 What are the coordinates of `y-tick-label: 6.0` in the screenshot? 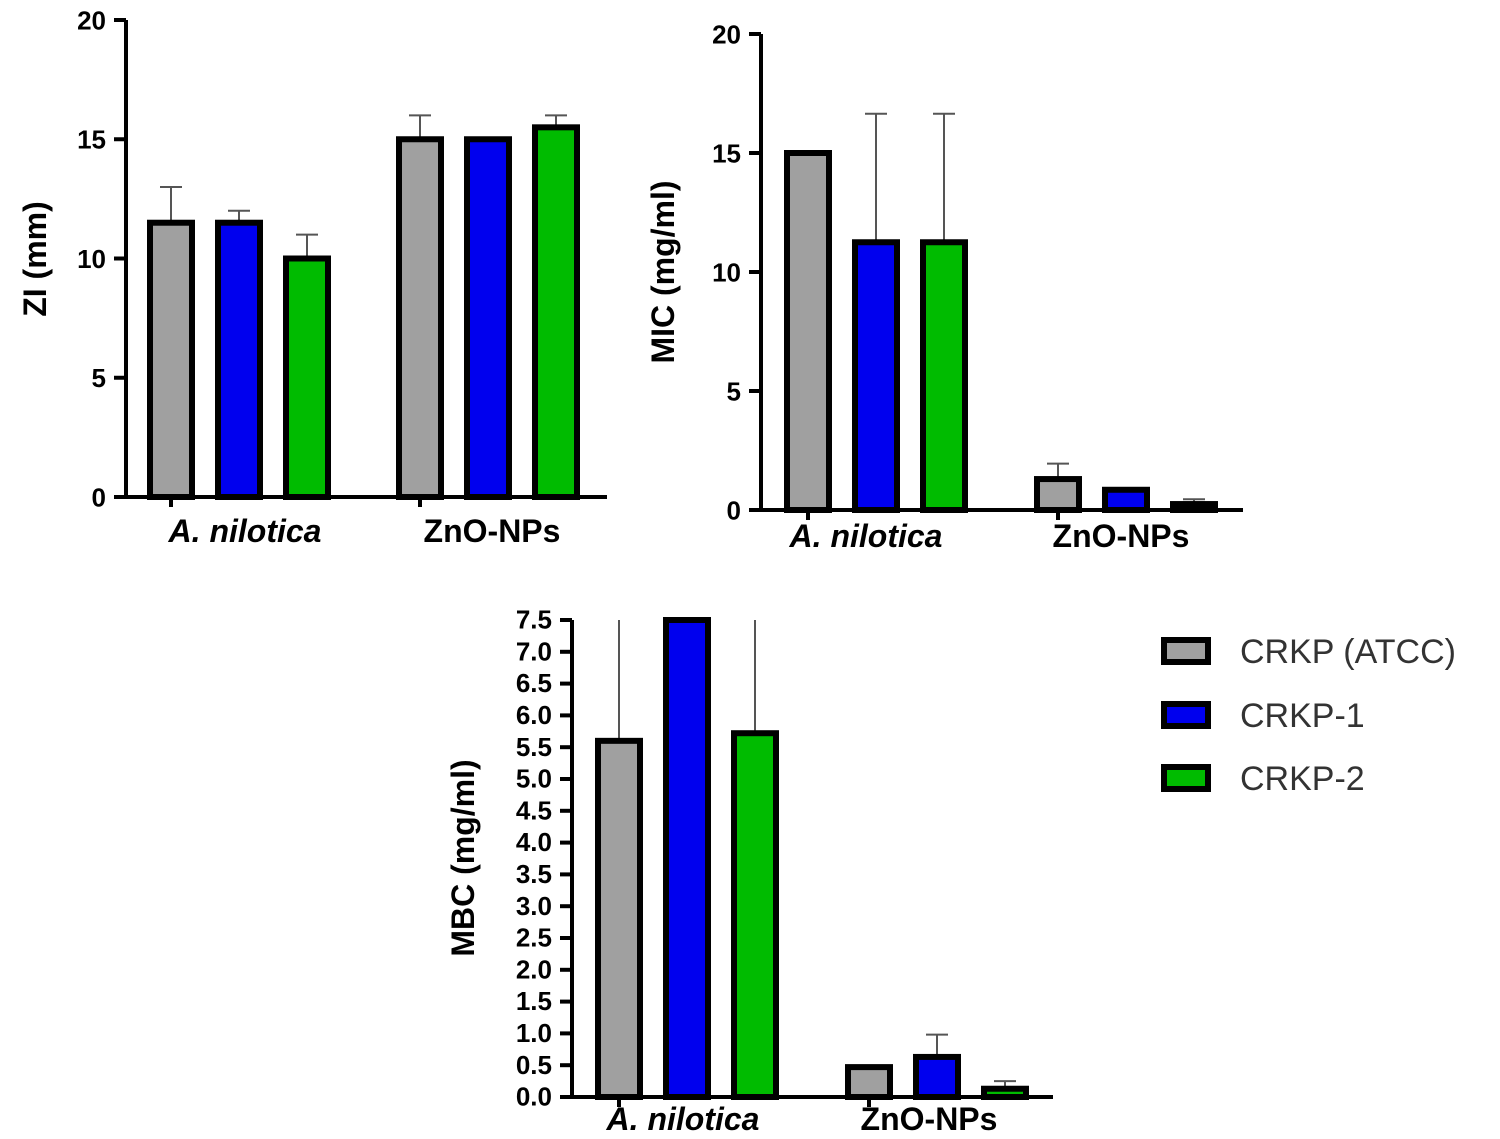 It's located at (534, 715).